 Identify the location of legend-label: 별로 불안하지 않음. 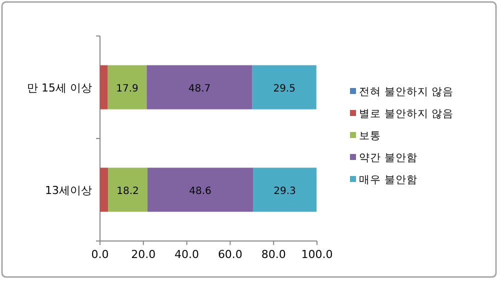
(406, 114).